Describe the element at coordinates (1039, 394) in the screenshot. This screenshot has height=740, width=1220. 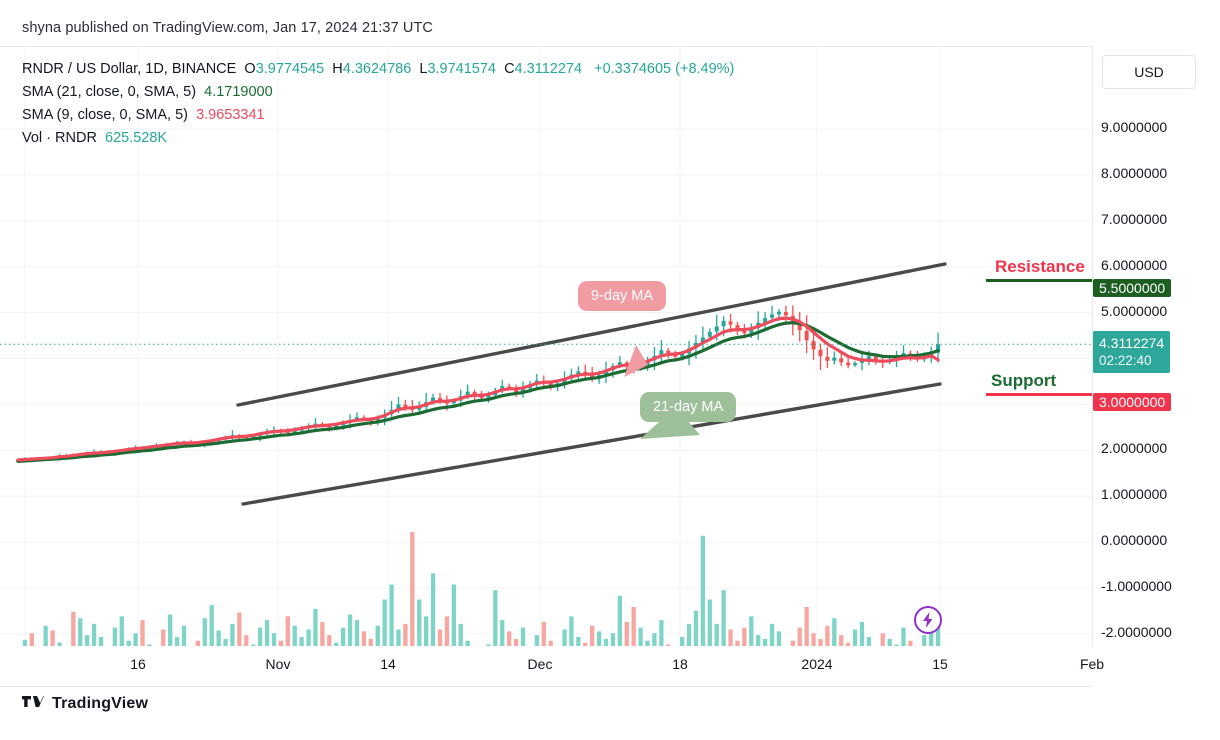
I see `support-line` at that location.